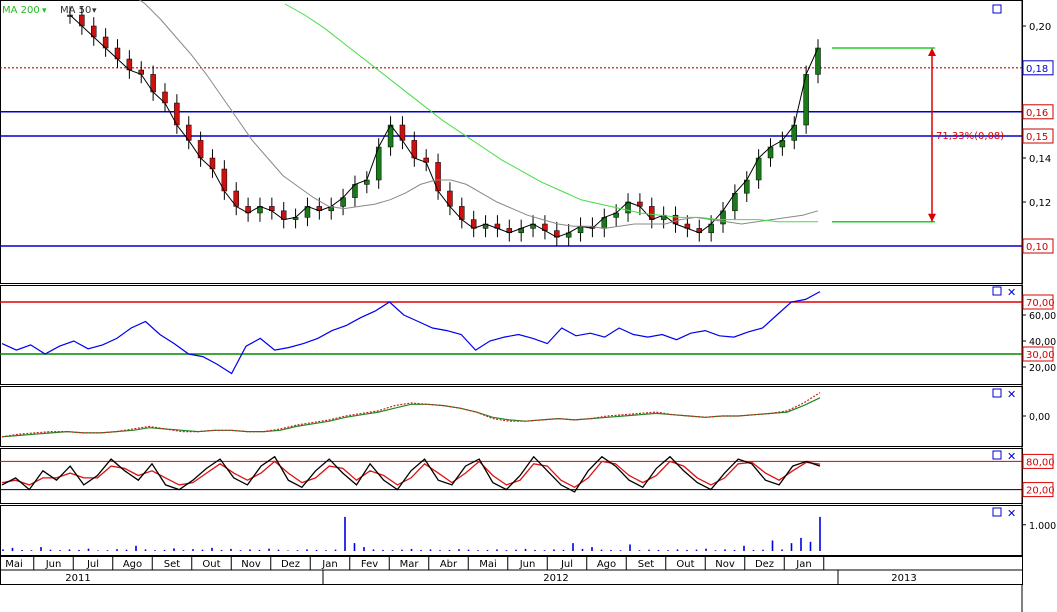  Describe the element at coordinates (1011, 292) in the screenshot. I see `rsi-close-icon: ✕` at that location.